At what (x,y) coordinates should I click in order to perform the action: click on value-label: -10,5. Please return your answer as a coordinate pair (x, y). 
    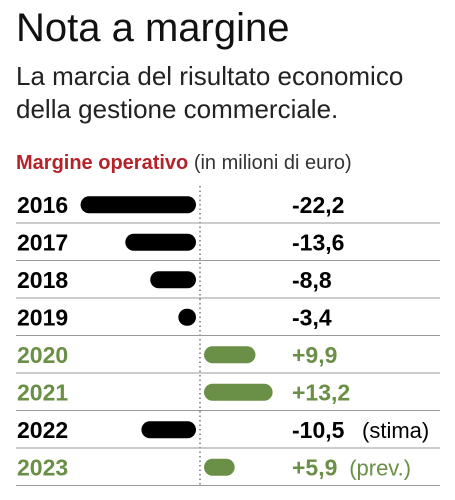
    Looking at the image, I should click on (318, 430).